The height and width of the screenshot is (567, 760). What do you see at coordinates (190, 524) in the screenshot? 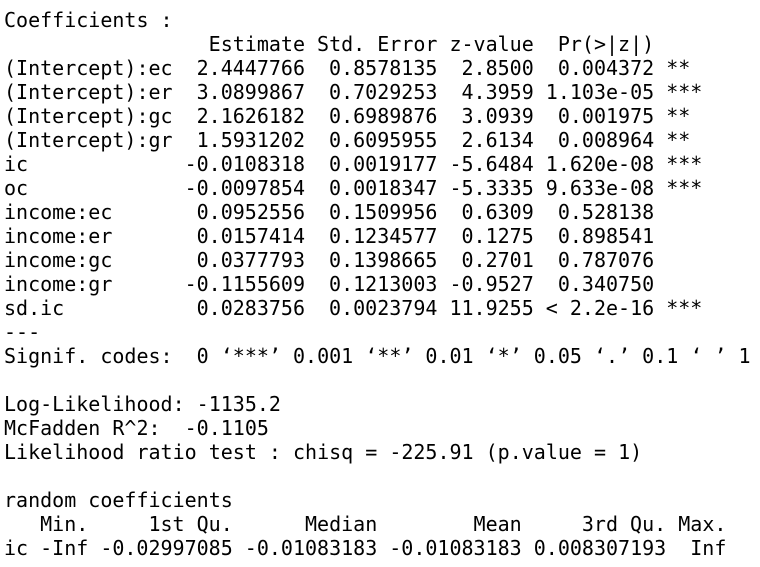
I see `column-header: 1st Qu.` at bounding box center [190, 524].